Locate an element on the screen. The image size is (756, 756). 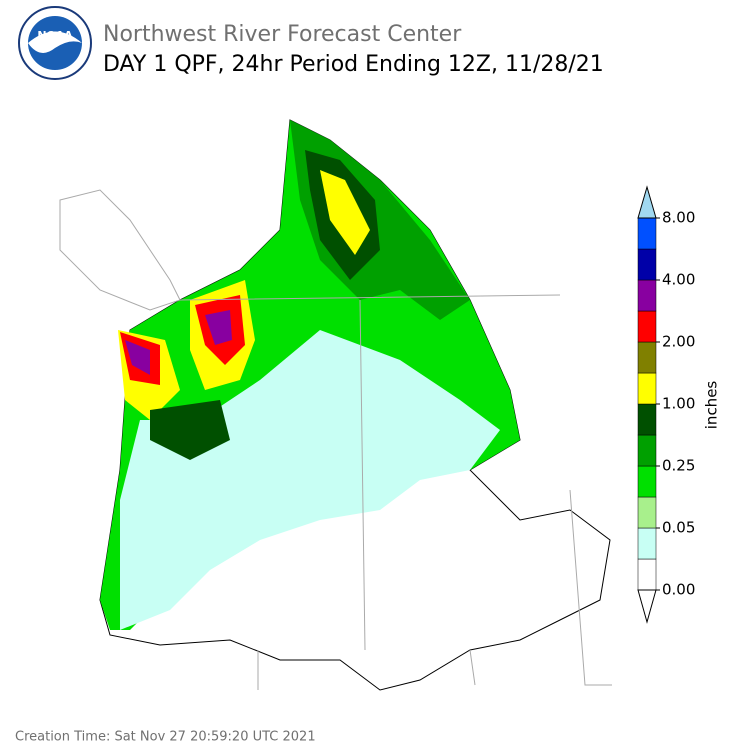
colorbar: 0.00 0.05 0.25 1.00 2.00 4.00 8.00 is located at coordinates (666, 404).